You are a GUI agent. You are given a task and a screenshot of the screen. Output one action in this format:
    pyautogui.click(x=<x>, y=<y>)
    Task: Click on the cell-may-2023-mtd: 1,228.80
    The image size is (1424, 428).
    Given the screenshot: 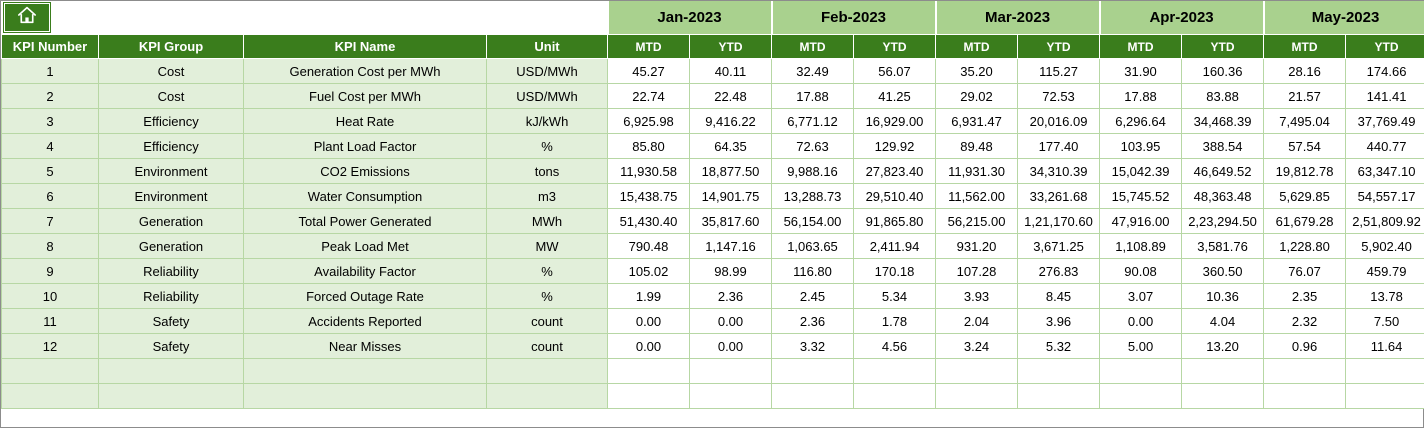 What is the action you would take?
    pyautogui.click(x=1305, y=246)
    